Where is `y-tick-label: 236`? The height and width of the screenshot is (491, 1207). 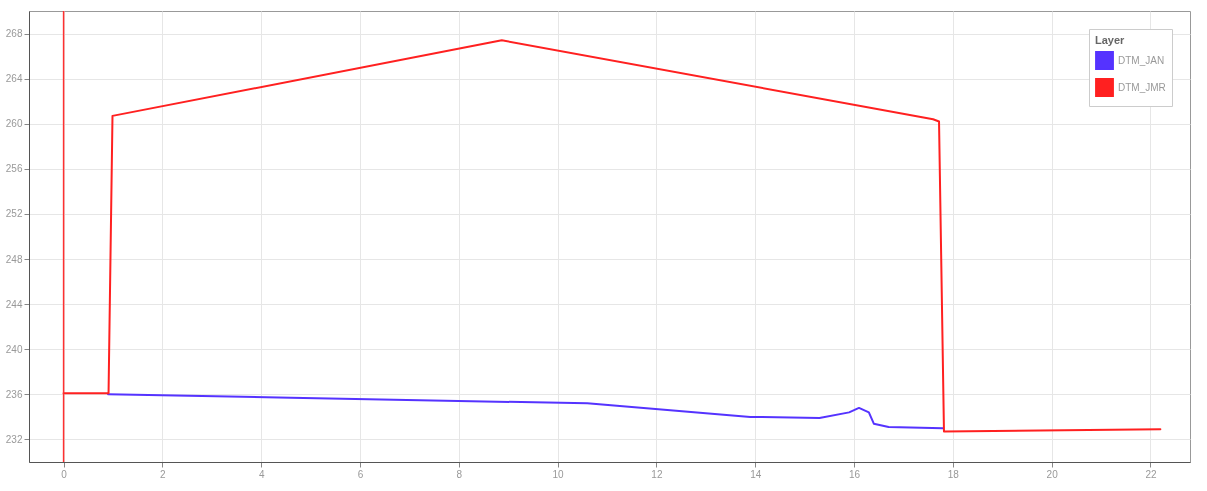
y-tick-label: 236 is located at coordinates (14, 394).